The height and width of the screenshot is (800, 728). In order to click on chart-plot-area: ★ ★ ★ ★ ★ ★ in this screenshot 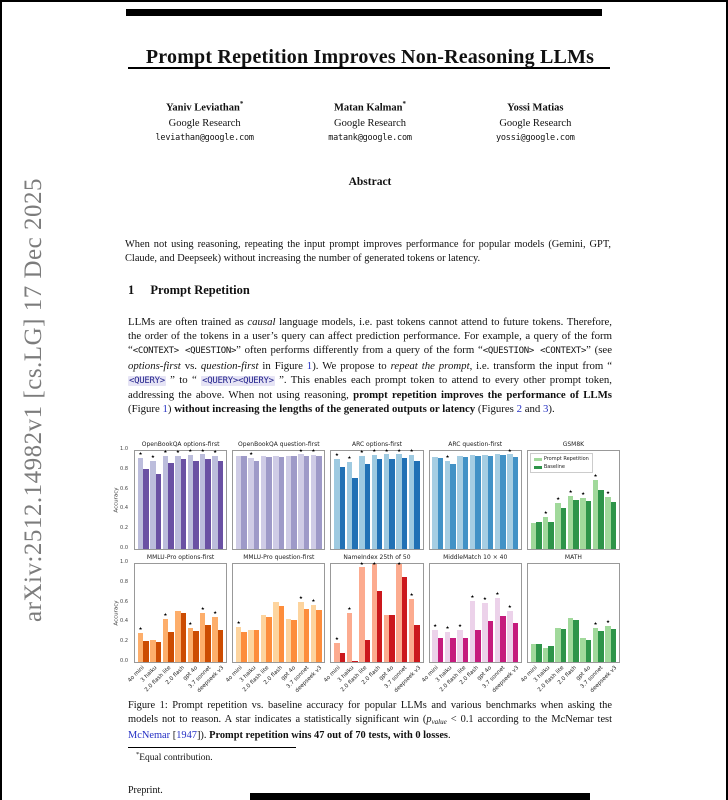, I will do `click(377, 612)`.